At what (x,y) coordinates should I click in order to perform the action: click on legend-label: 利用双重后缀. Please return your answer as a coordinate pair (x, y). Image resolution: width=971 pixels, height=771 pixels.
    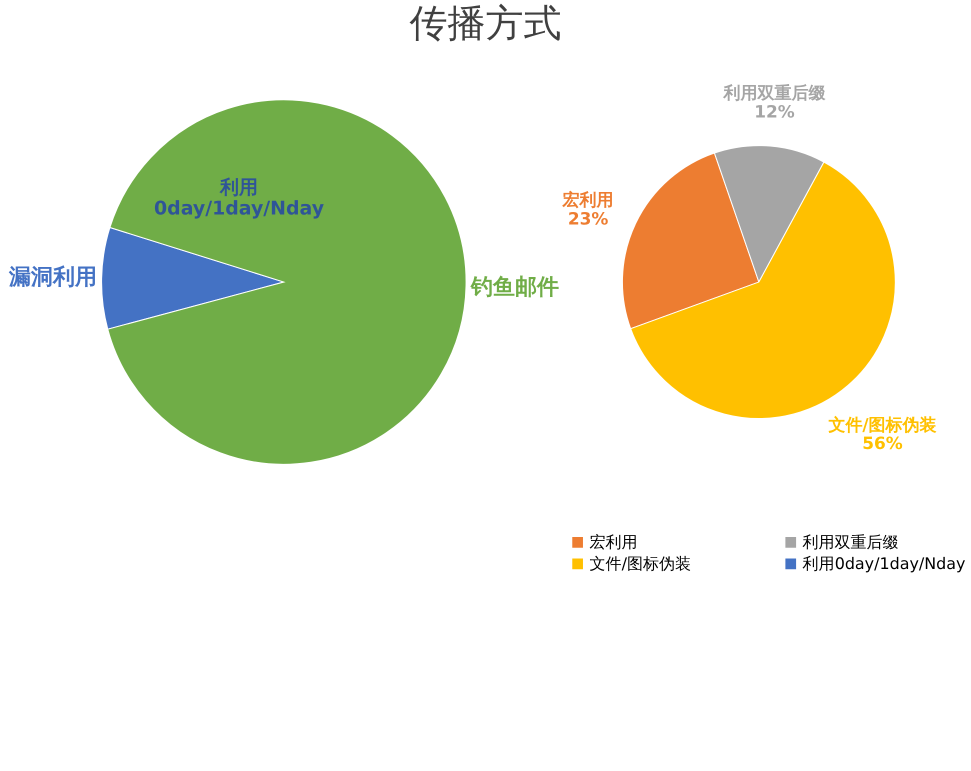
    Looking at the image, I should click on (850, 542).